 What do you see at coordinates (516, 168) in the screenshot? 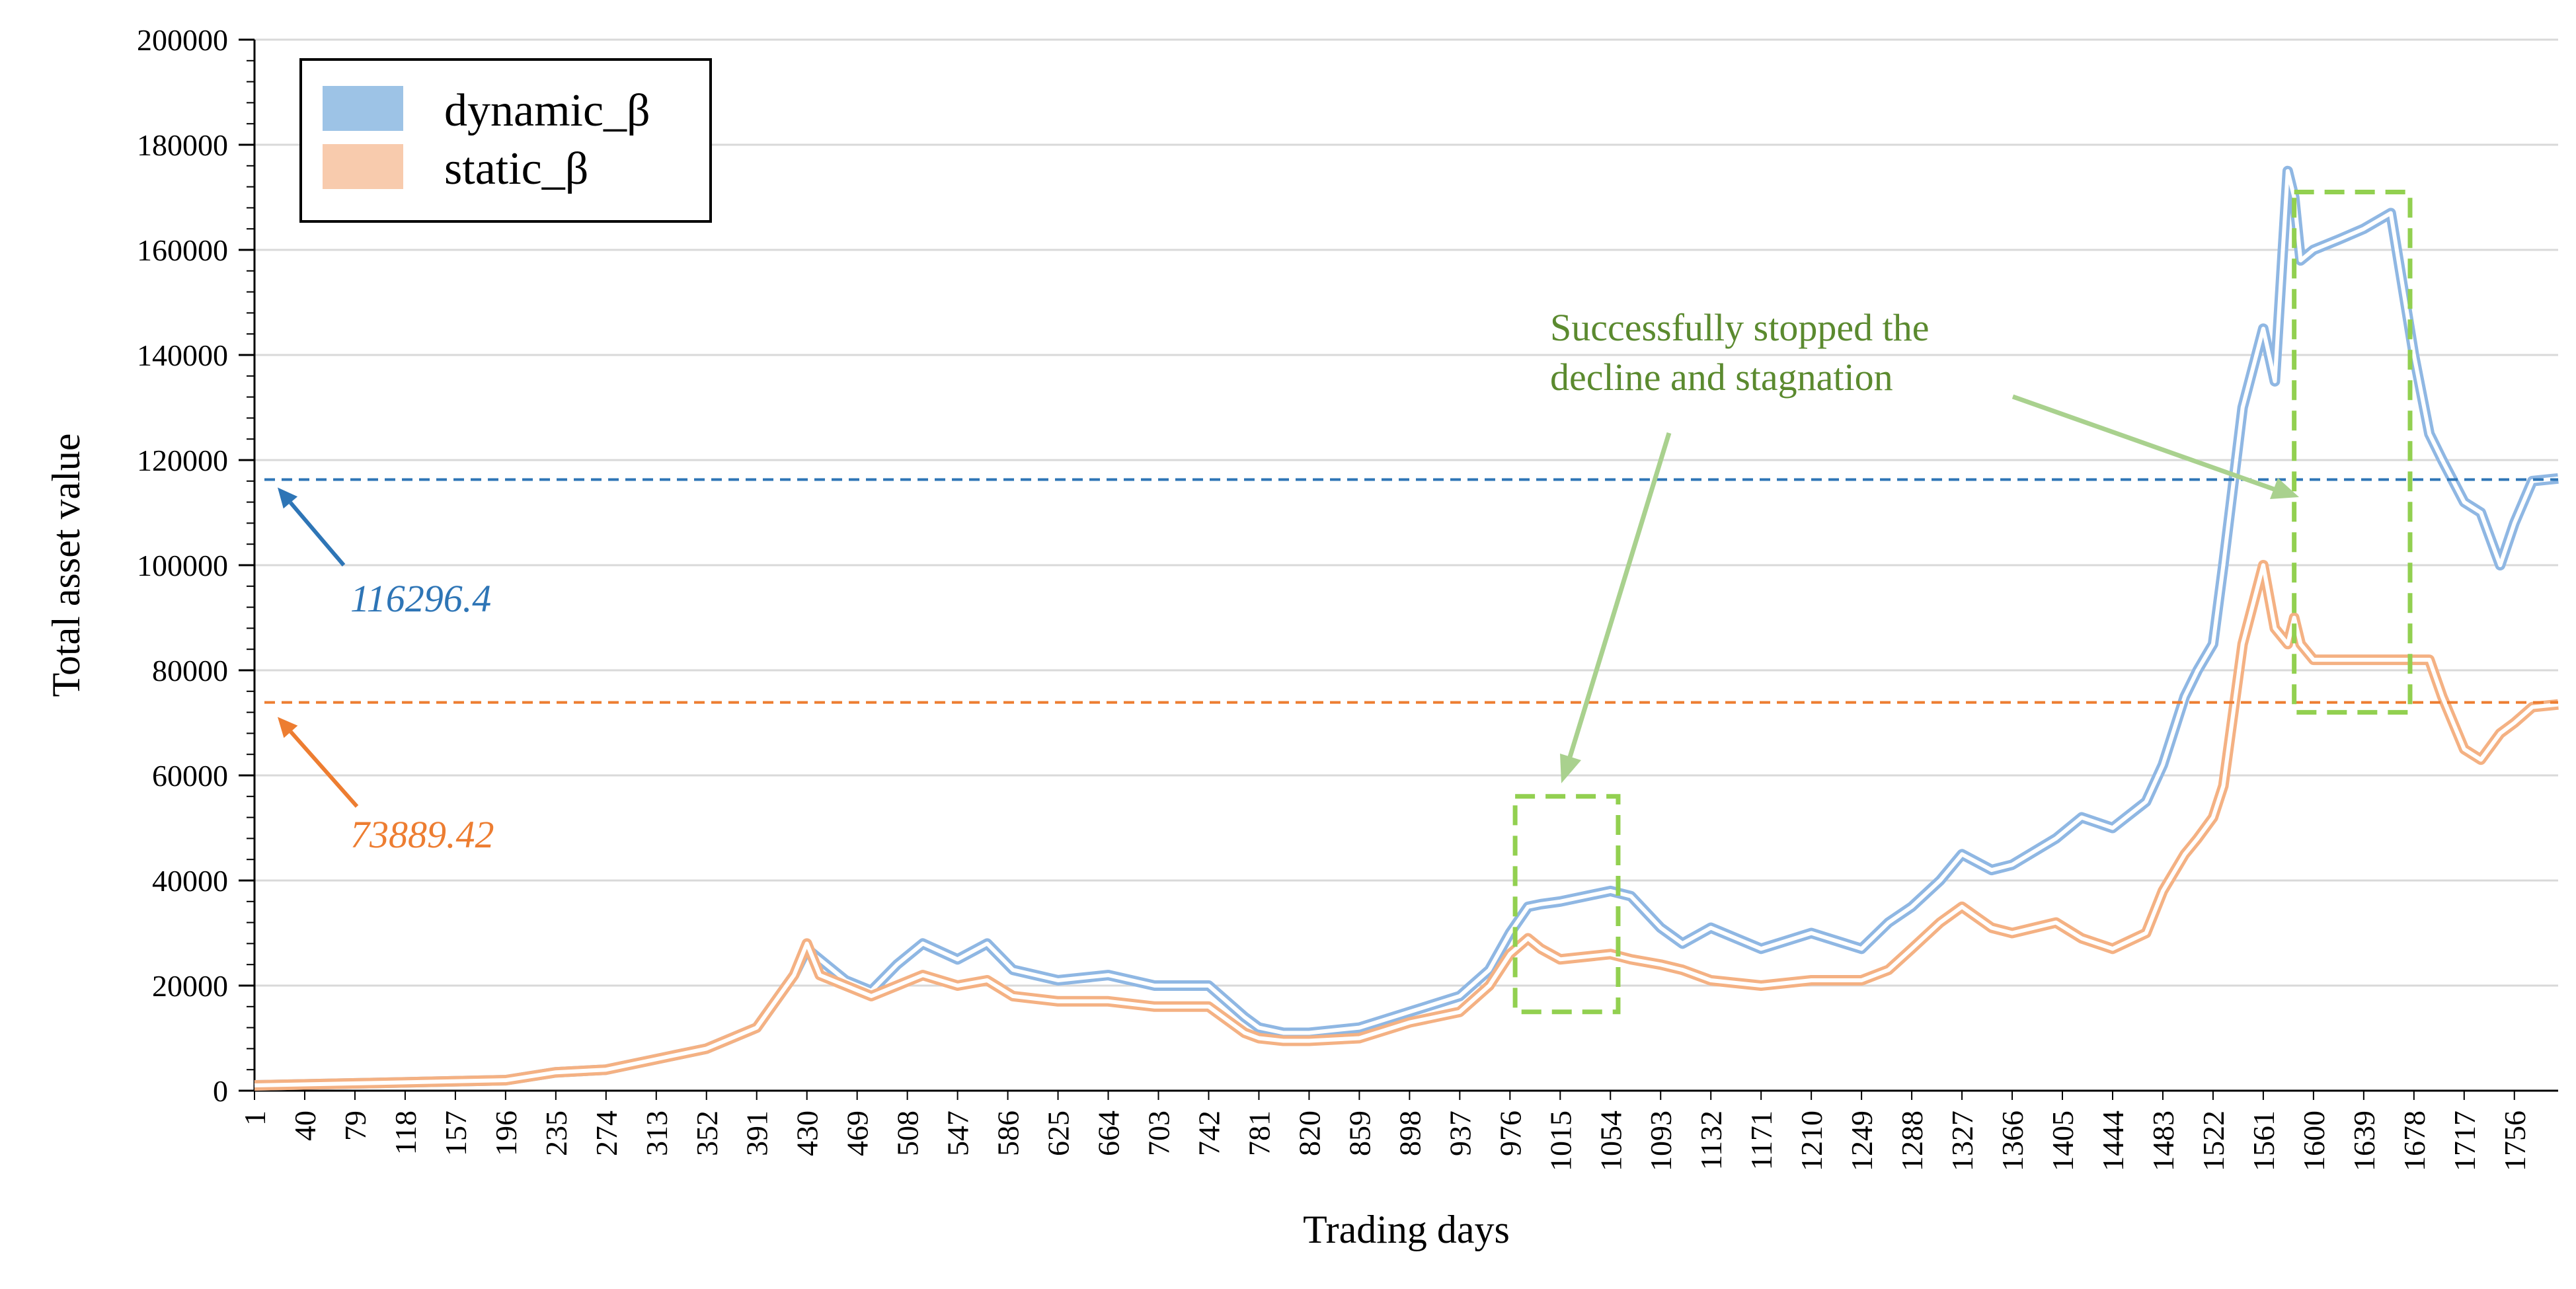
I see `legend-label-static: static_β` at bounding box center [516, 168].